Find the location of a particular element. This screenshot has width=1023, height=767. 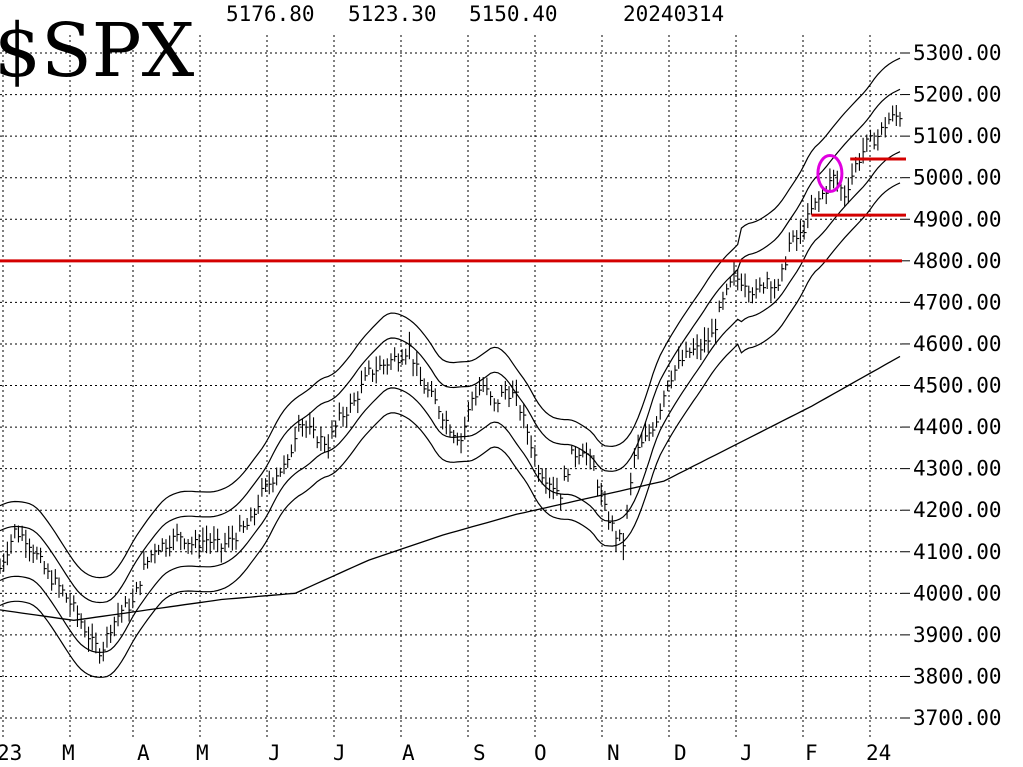

y-tick-label: 4500.00 is located at coordinates (957, 386).